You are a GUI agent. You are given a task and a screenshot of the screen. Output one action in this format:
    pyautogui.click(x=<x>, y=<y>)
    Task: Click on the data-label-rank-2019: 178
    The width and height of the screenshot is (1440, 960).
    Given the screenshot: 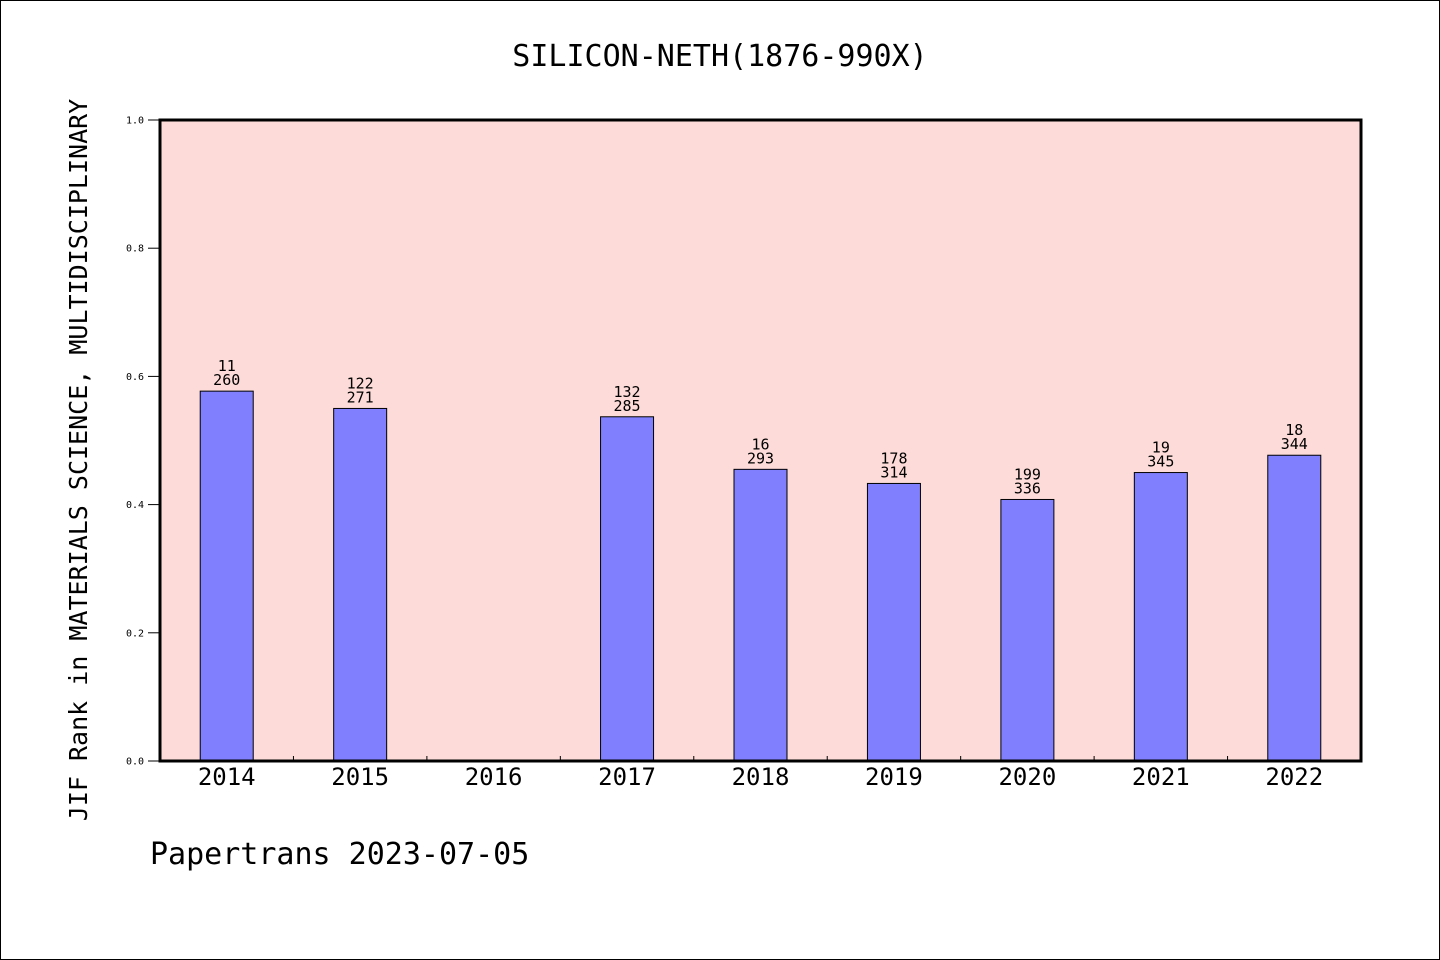 What is the action you would take?
    pyautogui.click(x=893, y=458)
    